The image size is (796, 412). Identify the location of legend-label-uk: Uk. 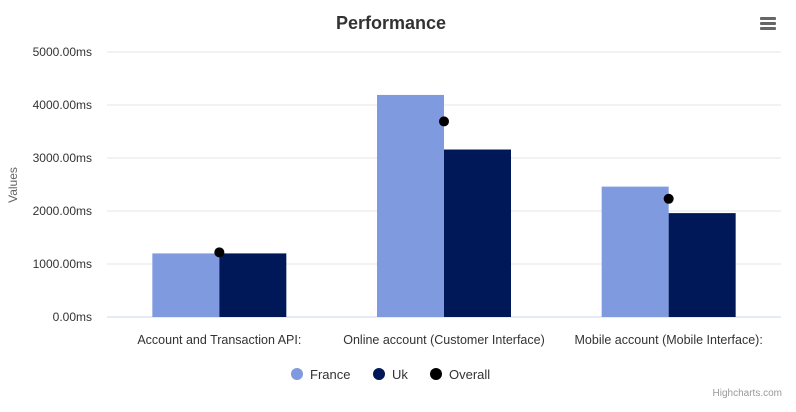
(400, 374).